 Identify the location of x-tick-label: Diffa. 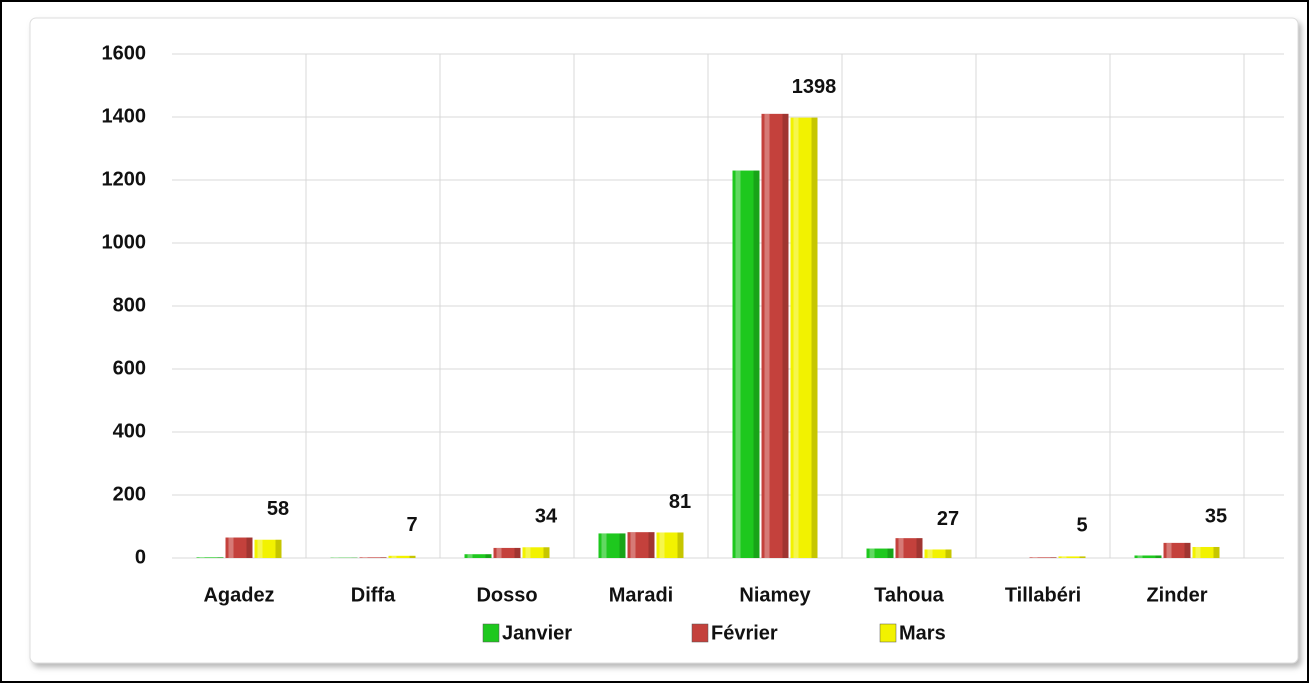
(373, 595).